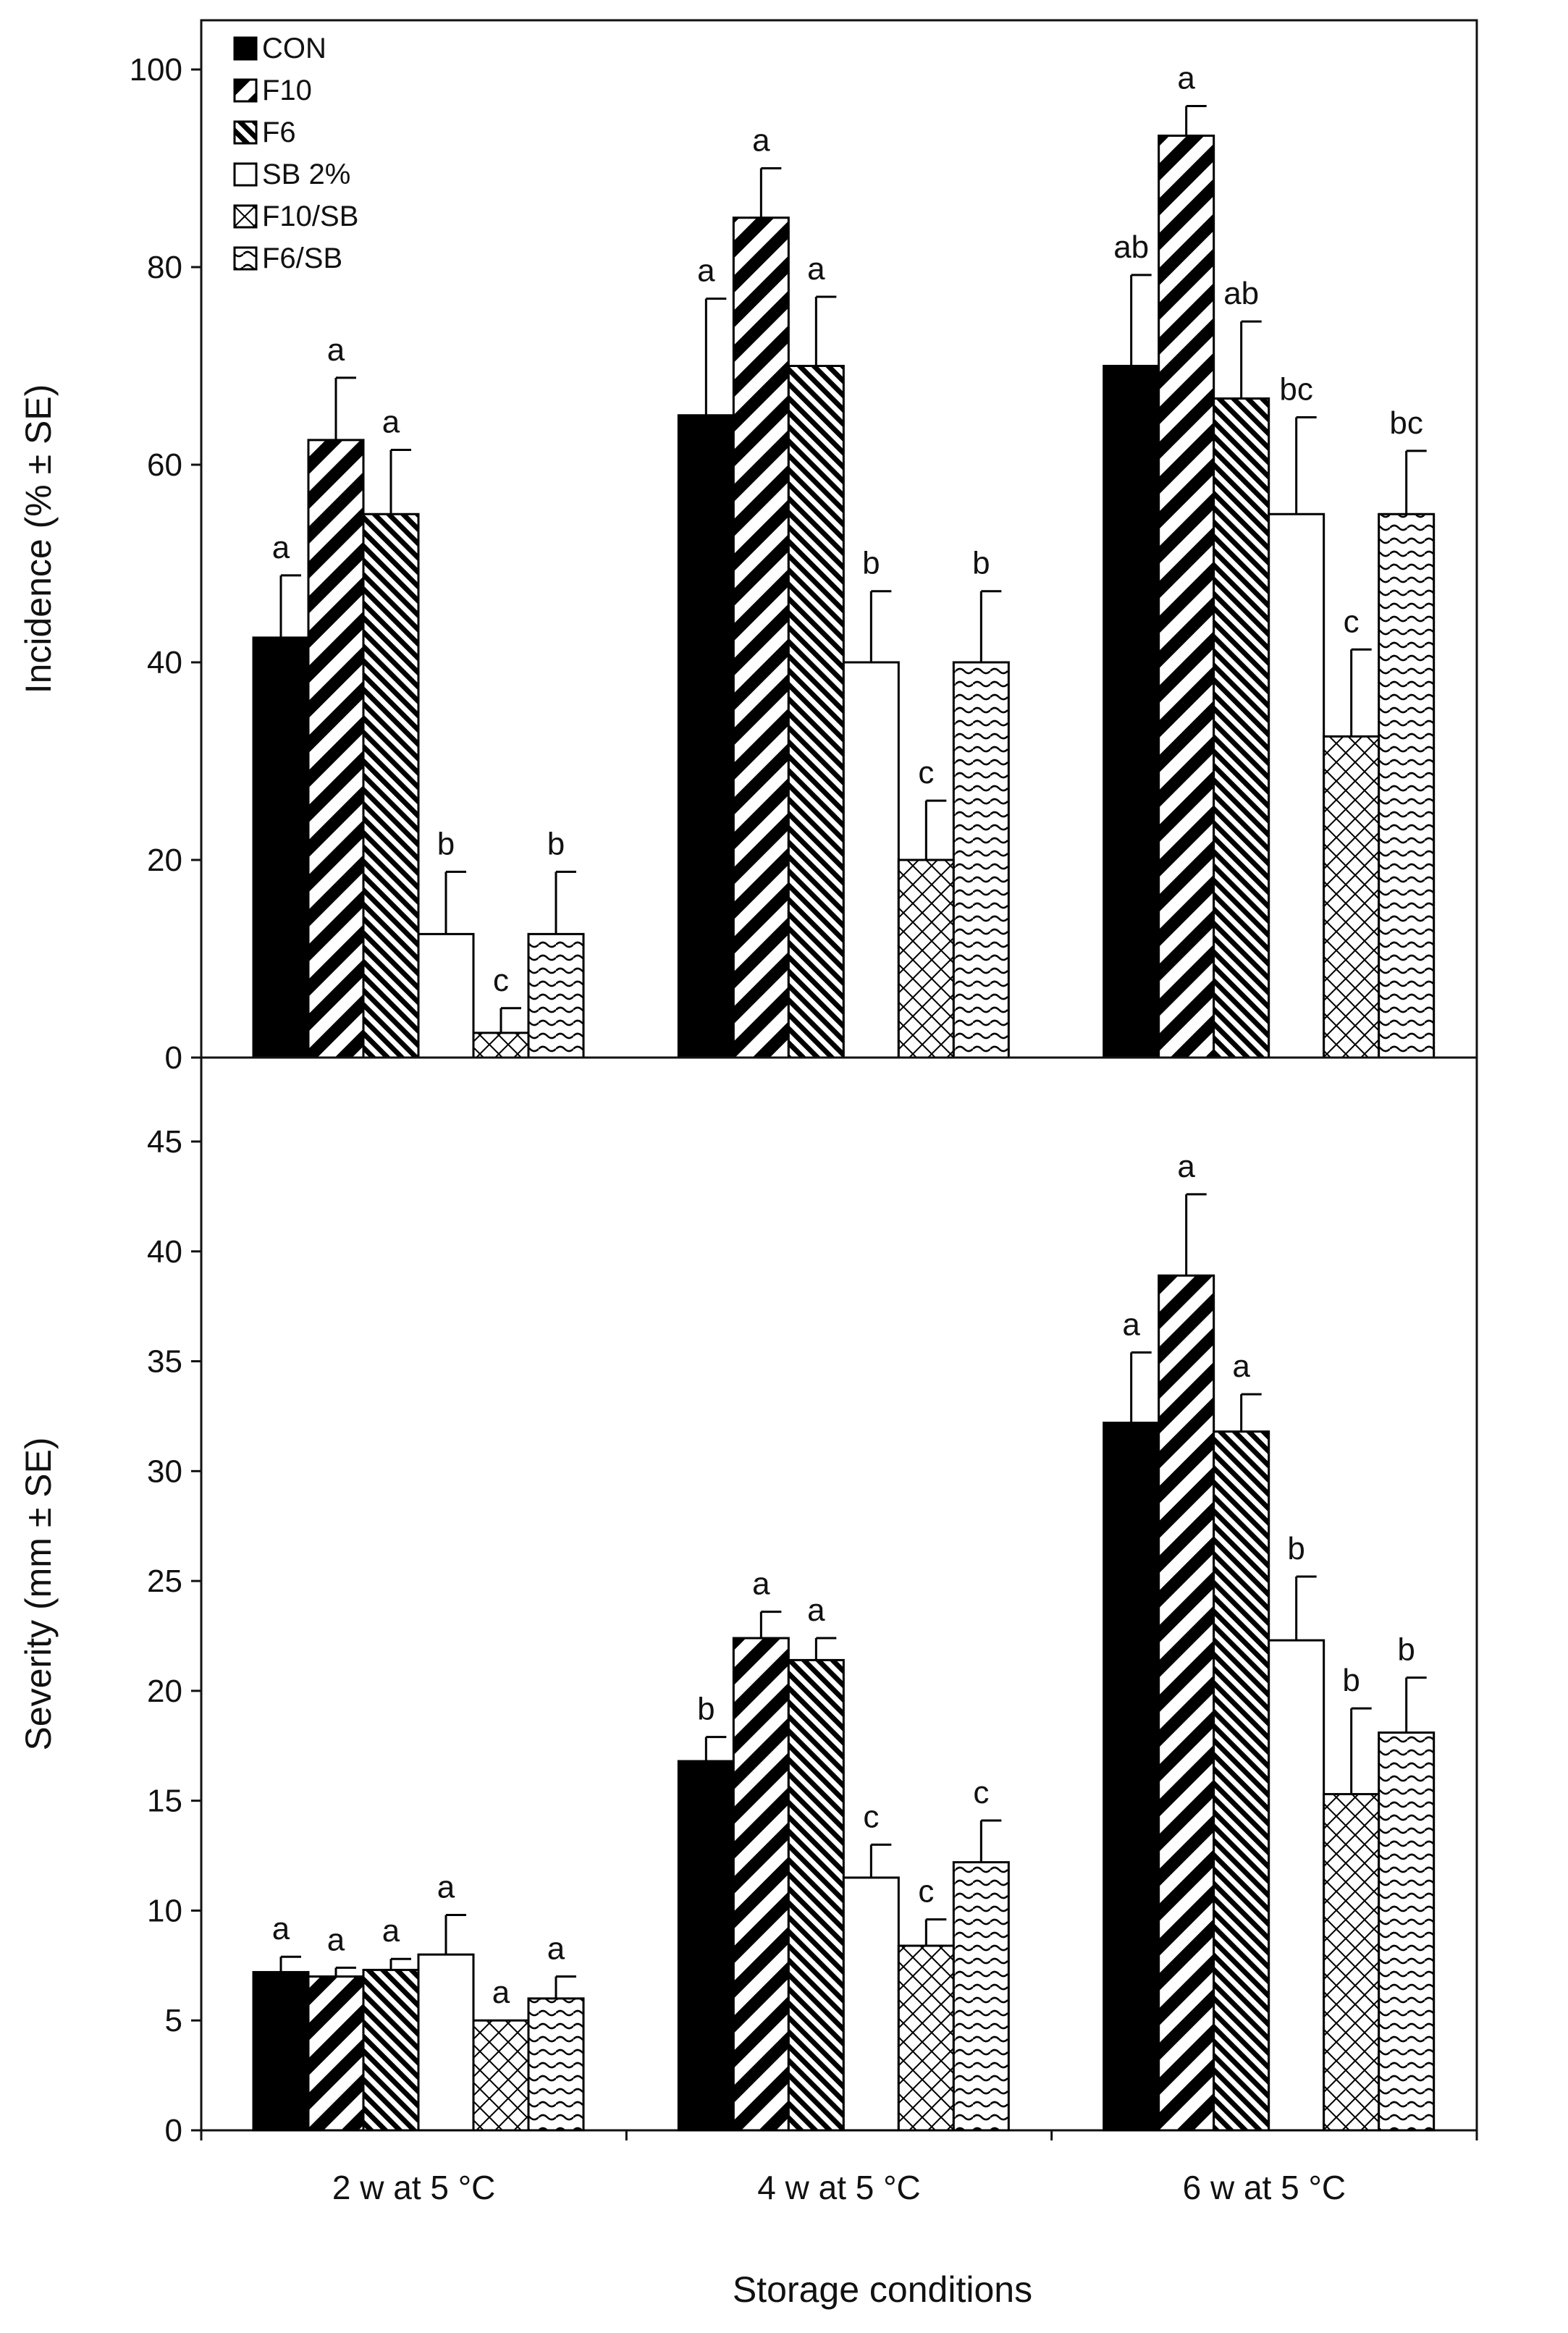 The image size is (1568, 2333). What do you see at coordinates (1296, 389) in the screenshot?
I see `significance-letter: bc` at bounding box center [1296, 389].